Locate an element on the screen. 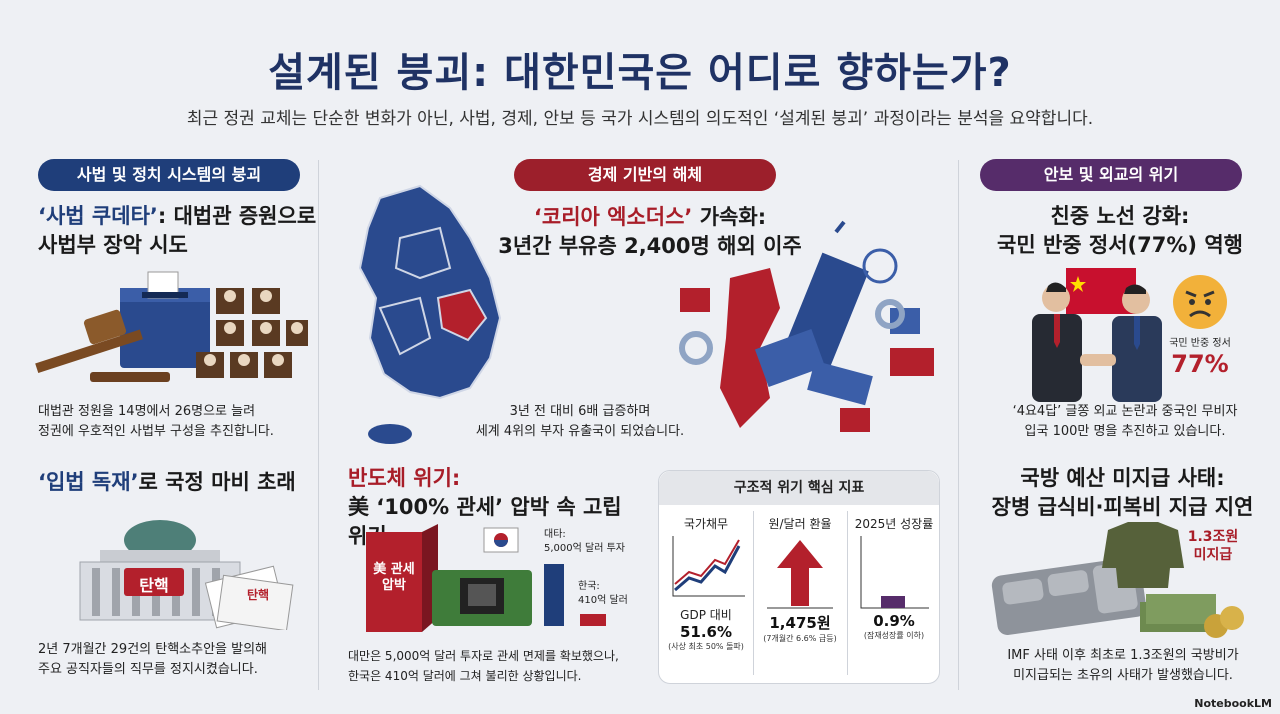 This screenshot has width=1280, height=714. up-arrow-icon is located at coordinates (800, 574).